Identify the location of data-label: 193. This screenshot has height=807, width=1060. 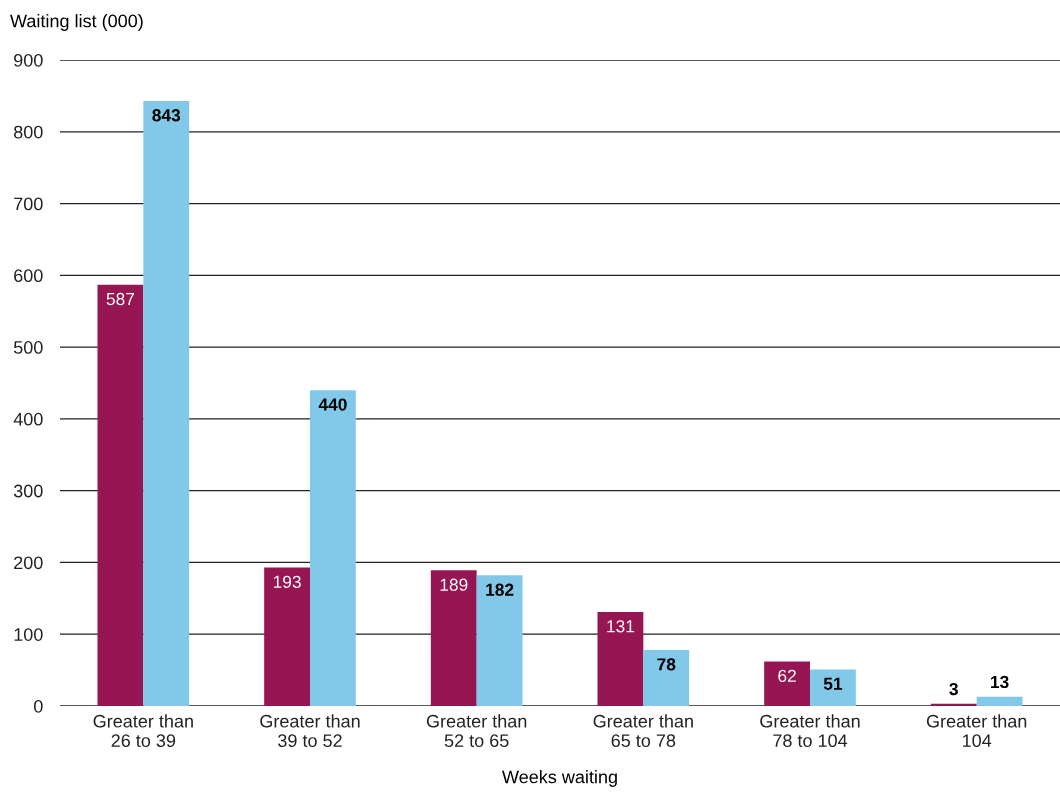
(287, 581).